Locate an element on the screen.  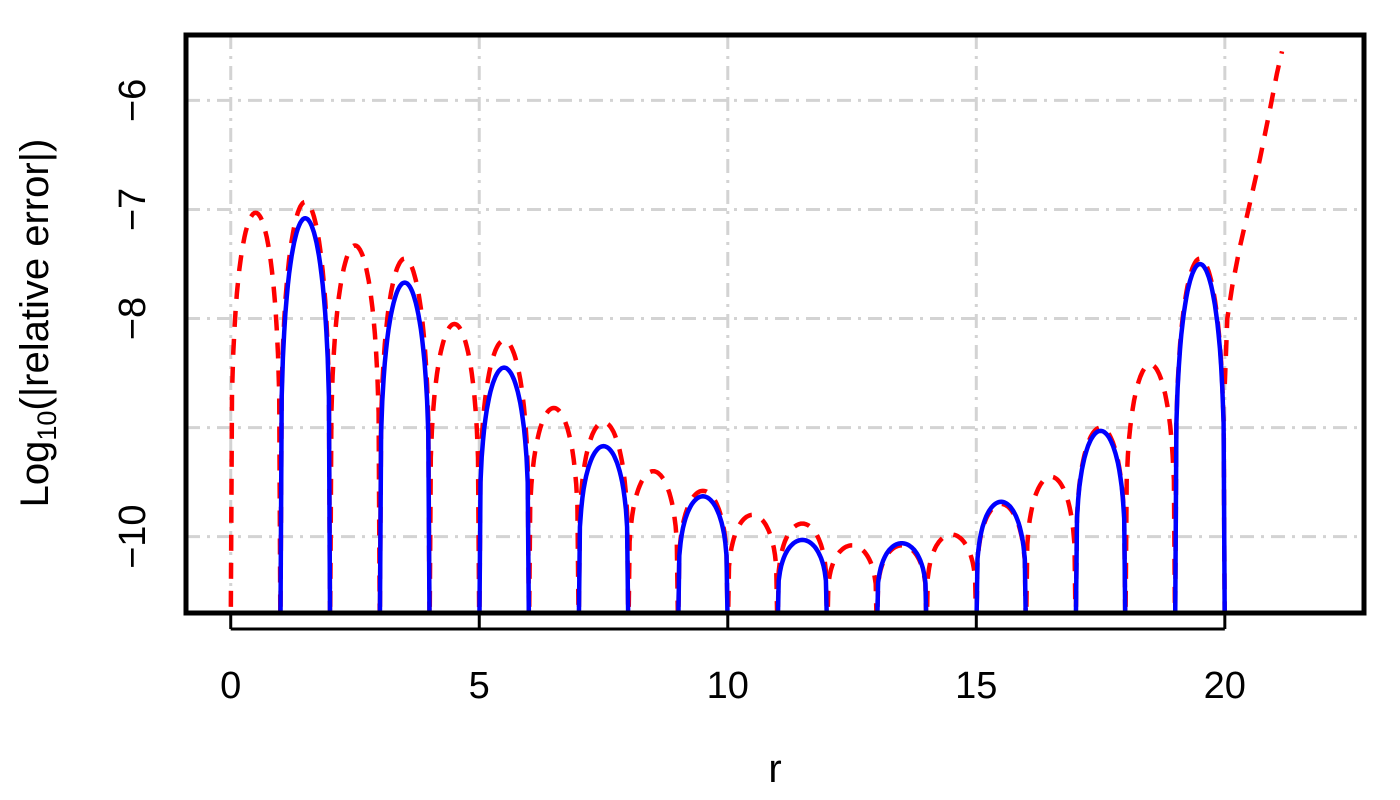
y-tick-label: −10 is located at coordinates (133, 536).